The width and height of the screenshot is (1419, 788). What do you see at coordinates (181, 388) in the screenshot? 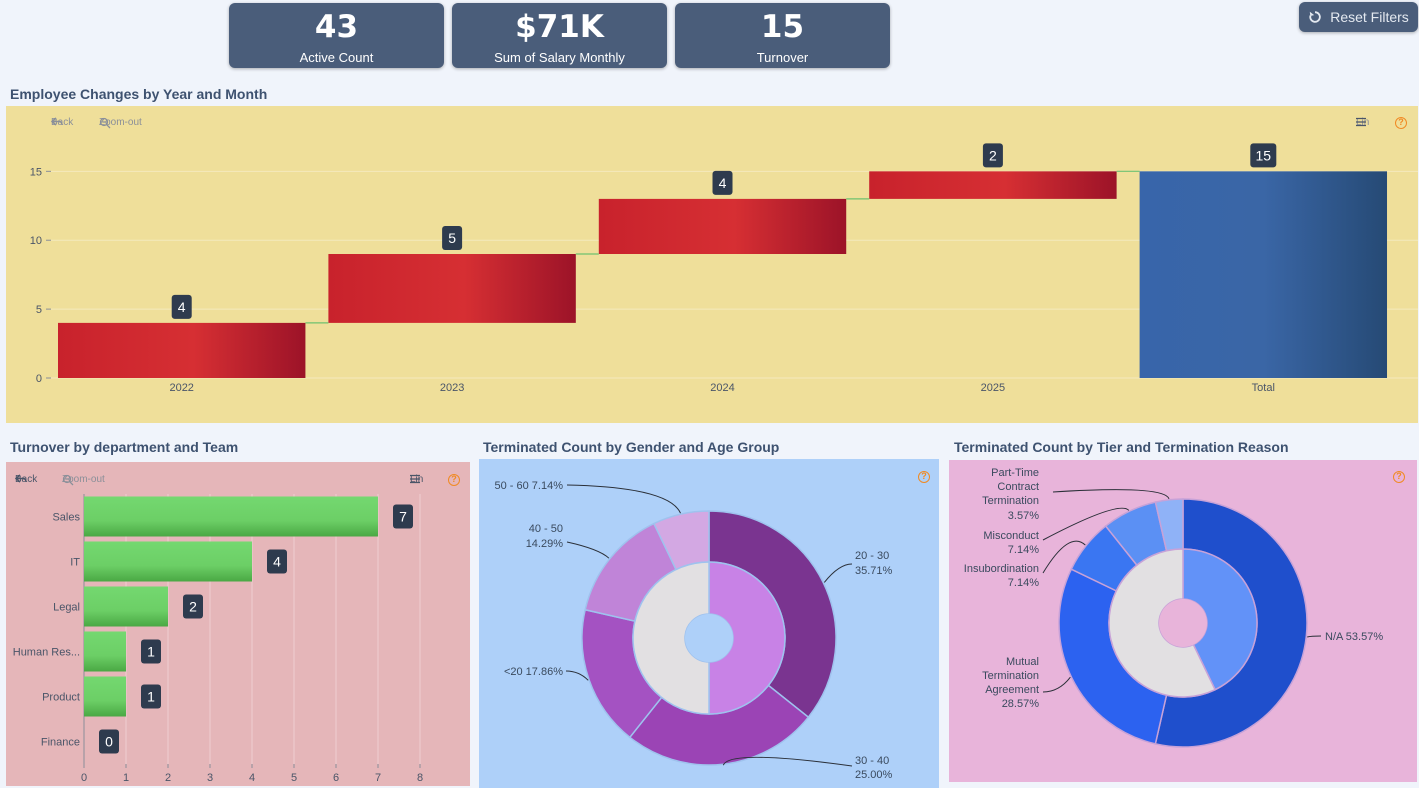
I see `x-tick-label: 2022` at bounding box center [181, 388].